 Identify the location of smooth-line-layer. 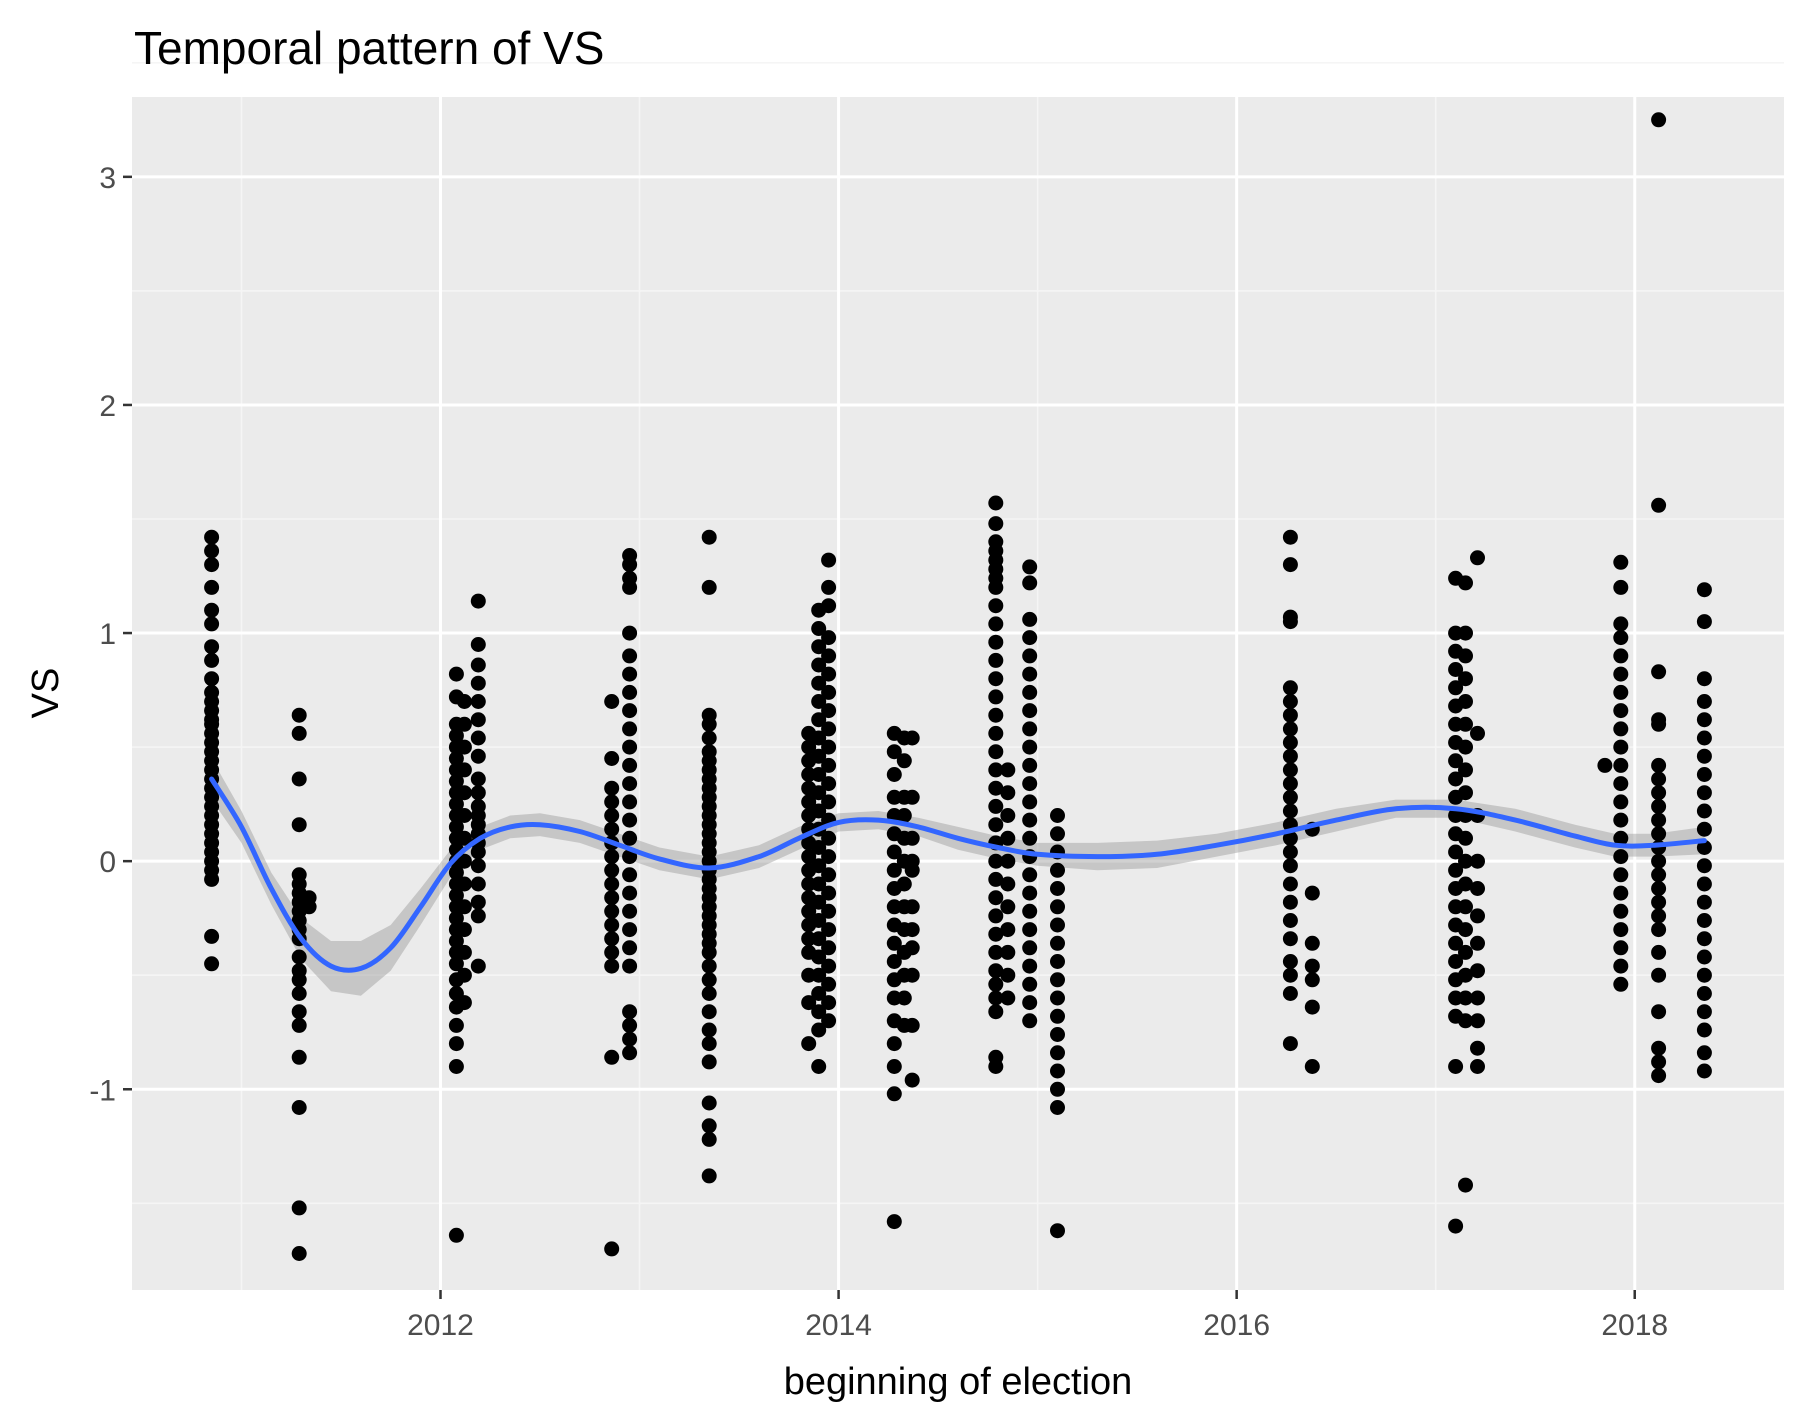
(958, 874).